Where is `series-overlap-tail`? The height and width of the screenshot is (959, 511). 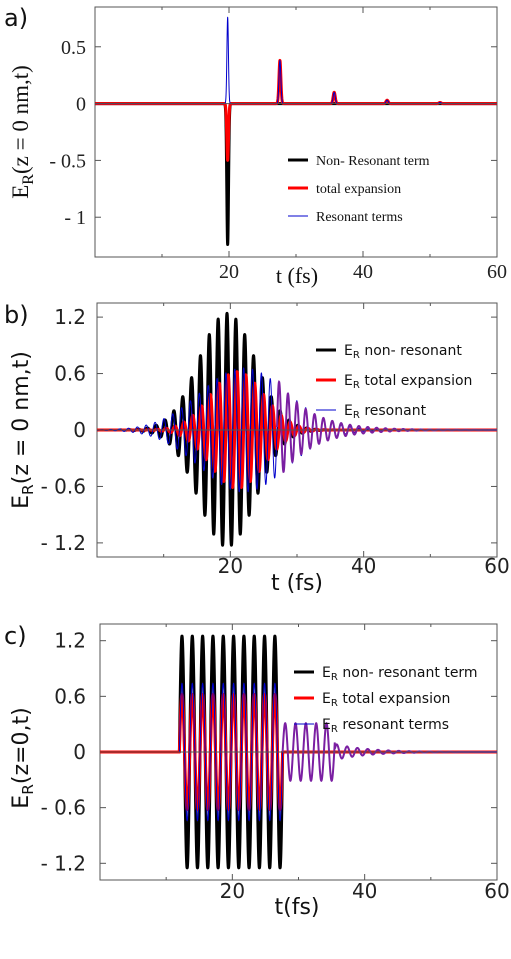
series-overlap-tail is located at coordinates (386, 426).